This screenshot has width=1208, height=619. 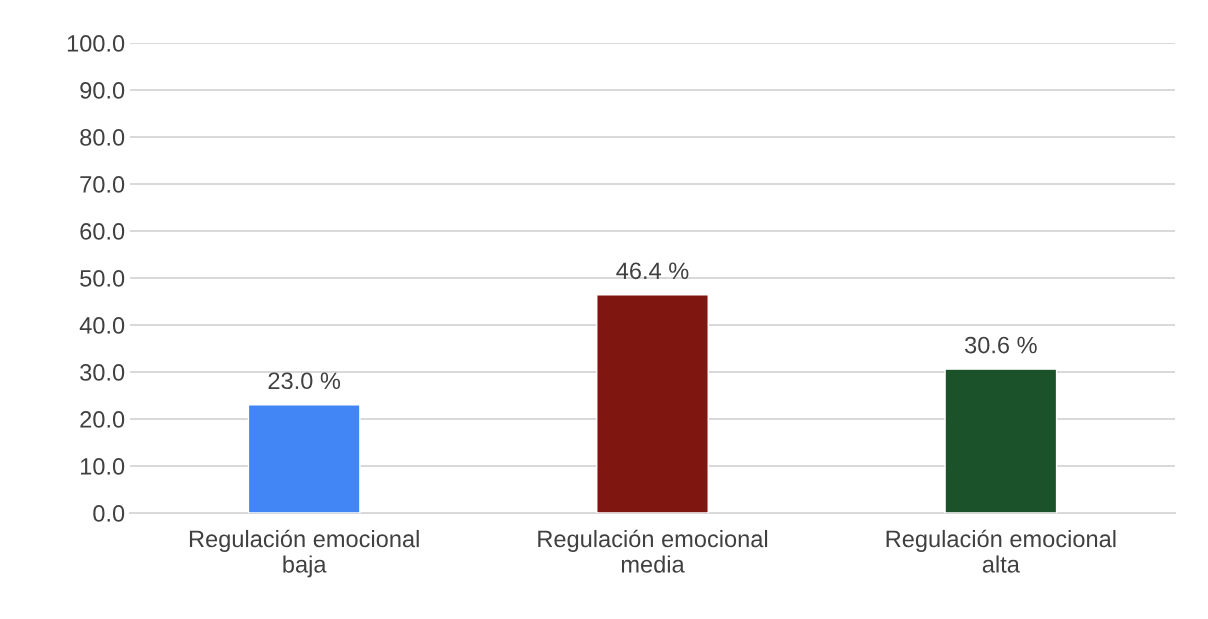 What do you see at coordinates (96, 43) in the screenshot?
I see `y-tick-label: 100.0` at bounding box center [96, 43].